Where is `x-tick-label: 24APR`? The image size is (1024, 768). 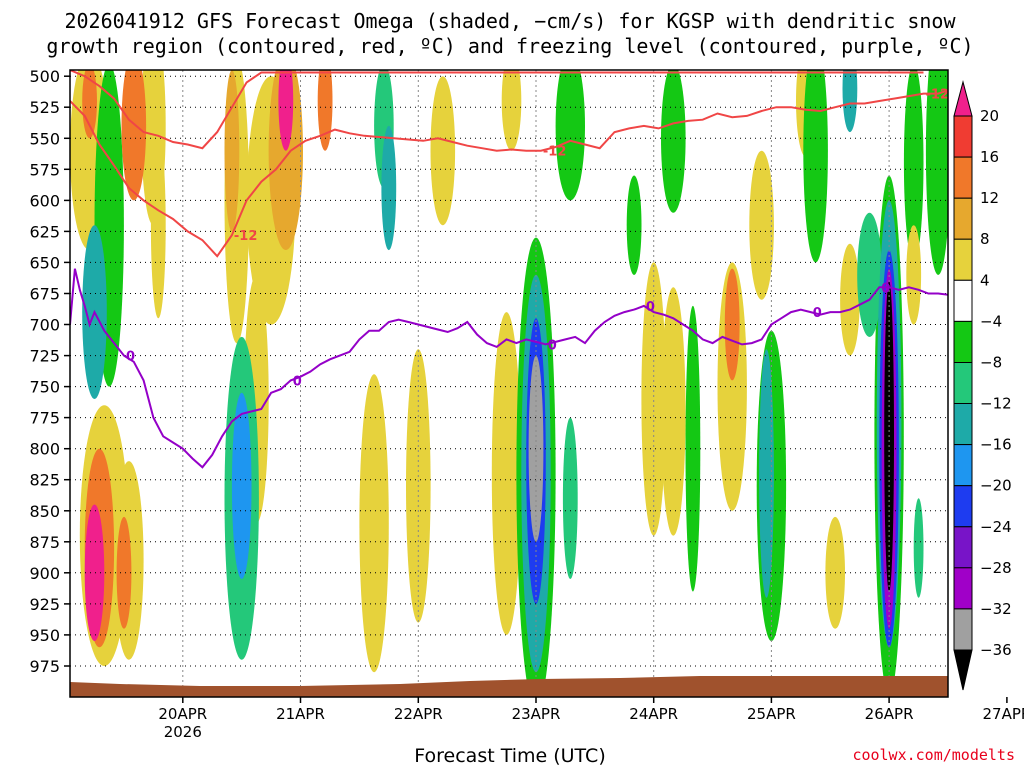 x-tick-label: 24APR is located at coordinates (653, 714).